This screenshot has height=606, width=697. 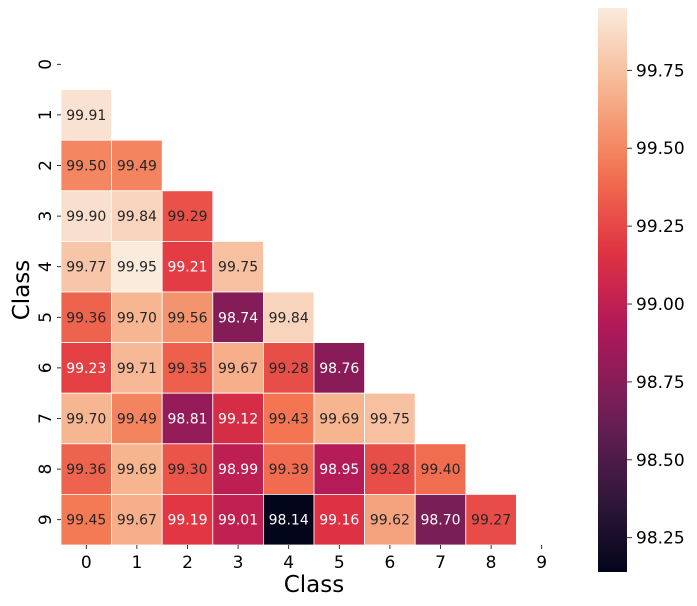 What do you see at coordinates (137, 470) in the screenshot?
I see `cell-label-8-1: 99.69` at bounding box center [137, 470].